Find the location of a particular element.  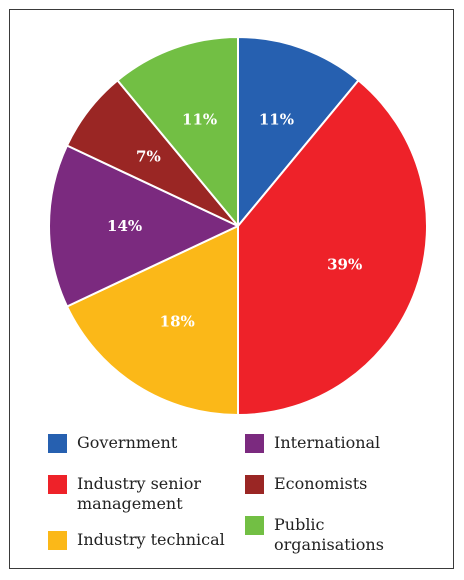

pie-slice-international is located at coordinates (143, 226).